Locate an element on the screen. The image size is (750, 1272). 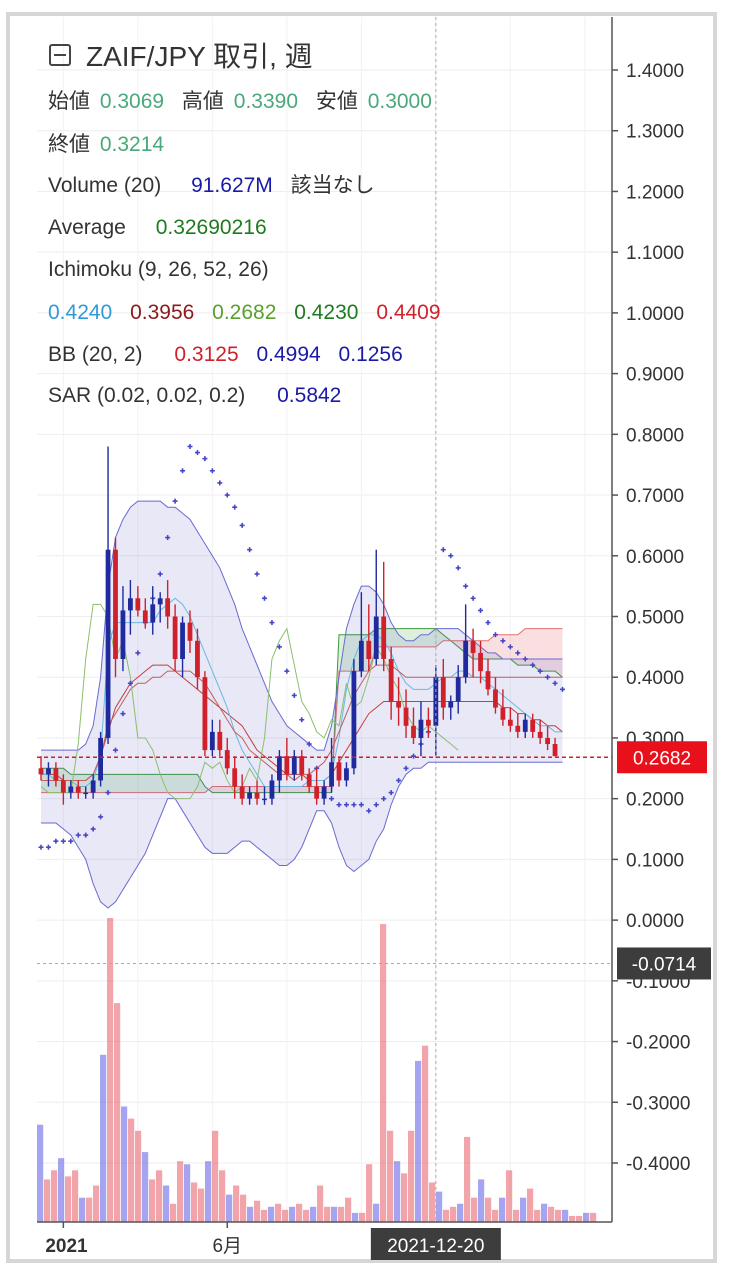
collapse-legend-button is located at coordinates (60, 55).